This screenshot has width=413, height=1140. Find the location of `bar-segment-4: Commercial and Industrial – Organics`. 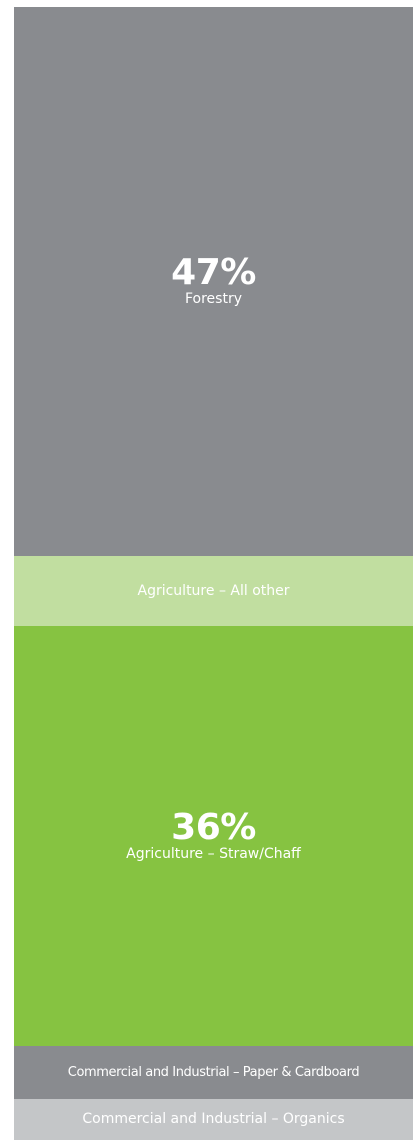

bar-segment-4: Commercial and Industrial – Organics is located at coordinates (213, 1119).